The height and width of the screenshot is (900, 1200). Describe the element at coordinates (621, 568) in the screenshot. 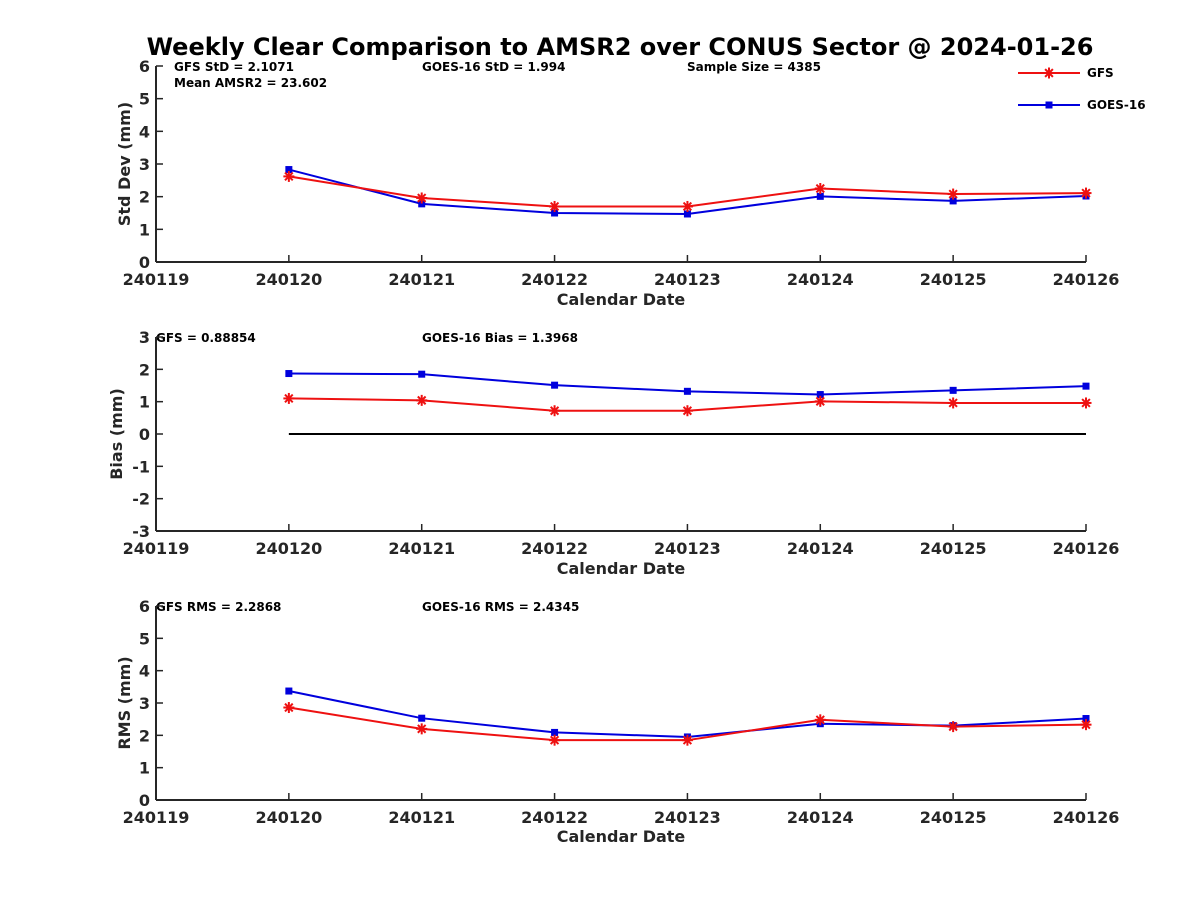

I see `bias-x-axis-label: Calendar Date` at that location.